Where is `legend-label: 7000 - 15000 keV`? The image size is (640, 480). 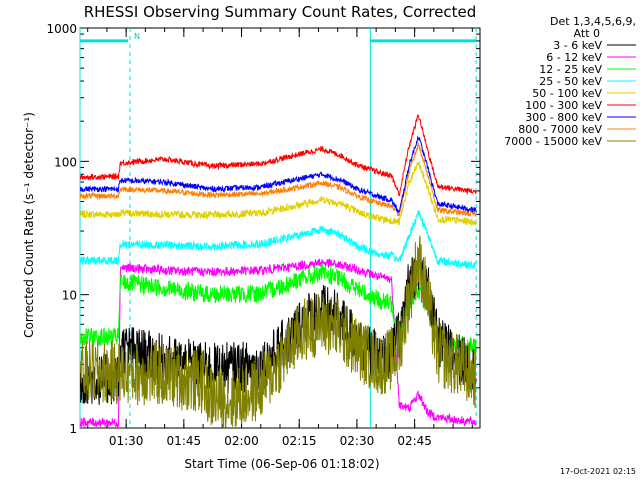
legend-label: 7000 - 15000 keV is located at coordinates (553, 141).